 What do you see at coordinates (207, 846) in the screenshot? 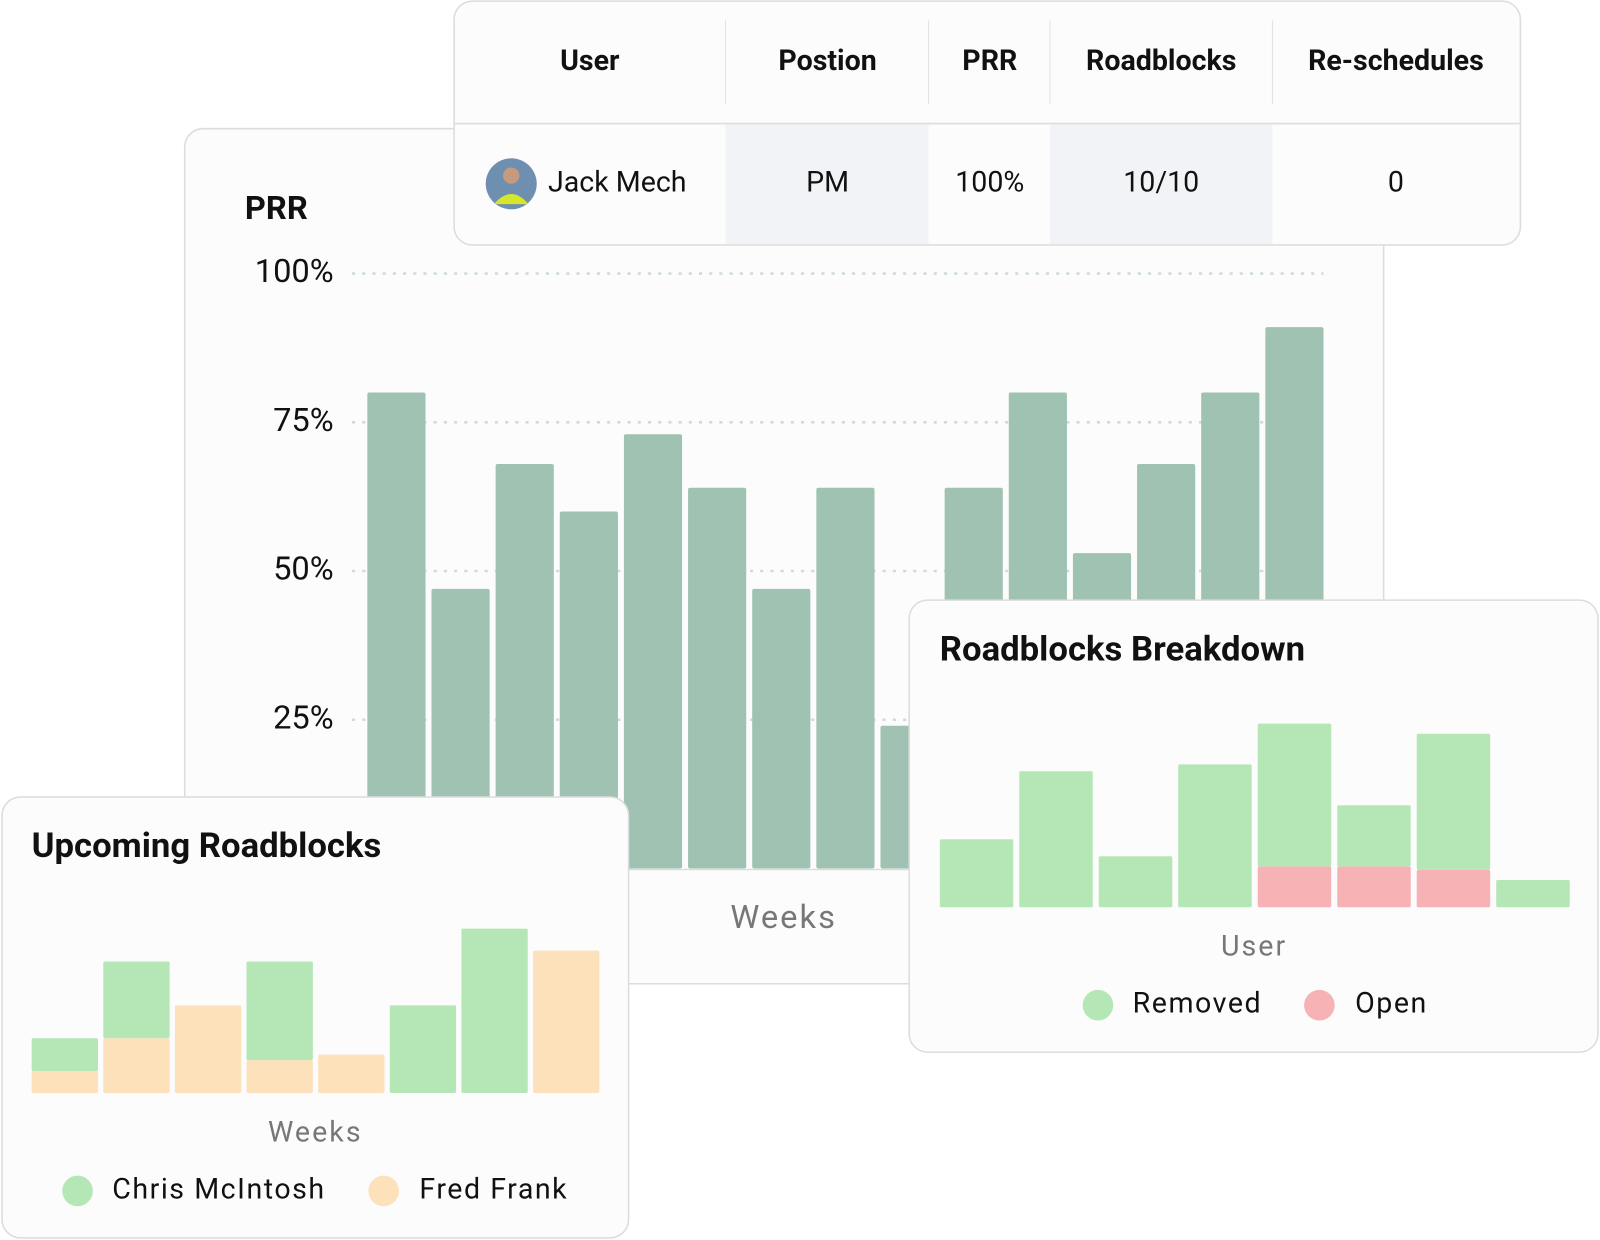
I see `chart-title: Upcoming Roadblocks` at bounding box center [207, 846].